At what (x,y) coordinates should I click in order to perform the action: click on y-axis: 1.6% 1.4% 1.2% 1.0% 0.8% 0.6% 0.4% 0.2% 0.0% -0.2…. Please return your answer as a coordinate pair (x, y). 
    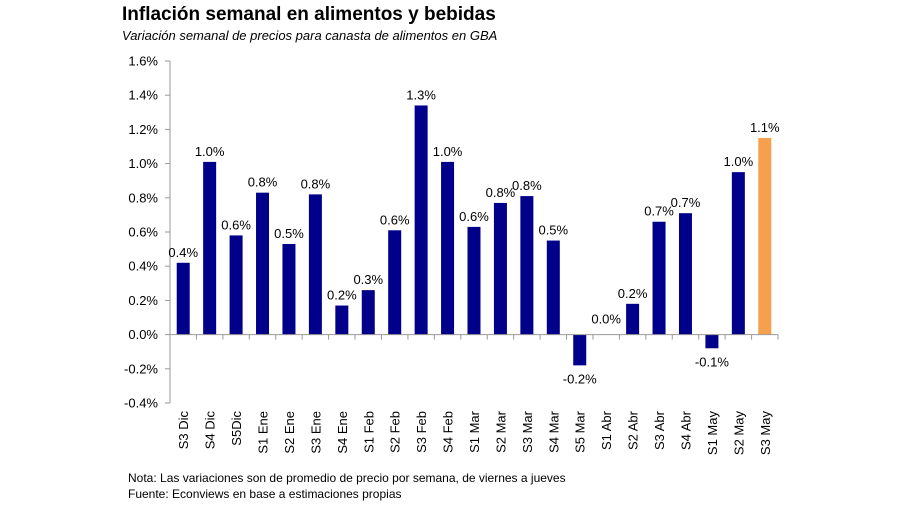
    Looking at the image, I should click on (147, 232).